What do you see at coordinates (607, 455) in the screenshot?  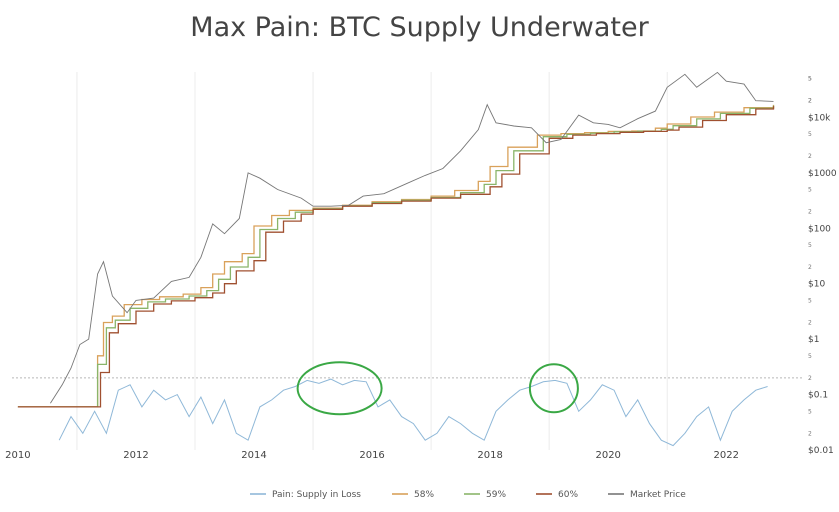 I see `x-tick-label: 2020` at bounding box center [607, 455].